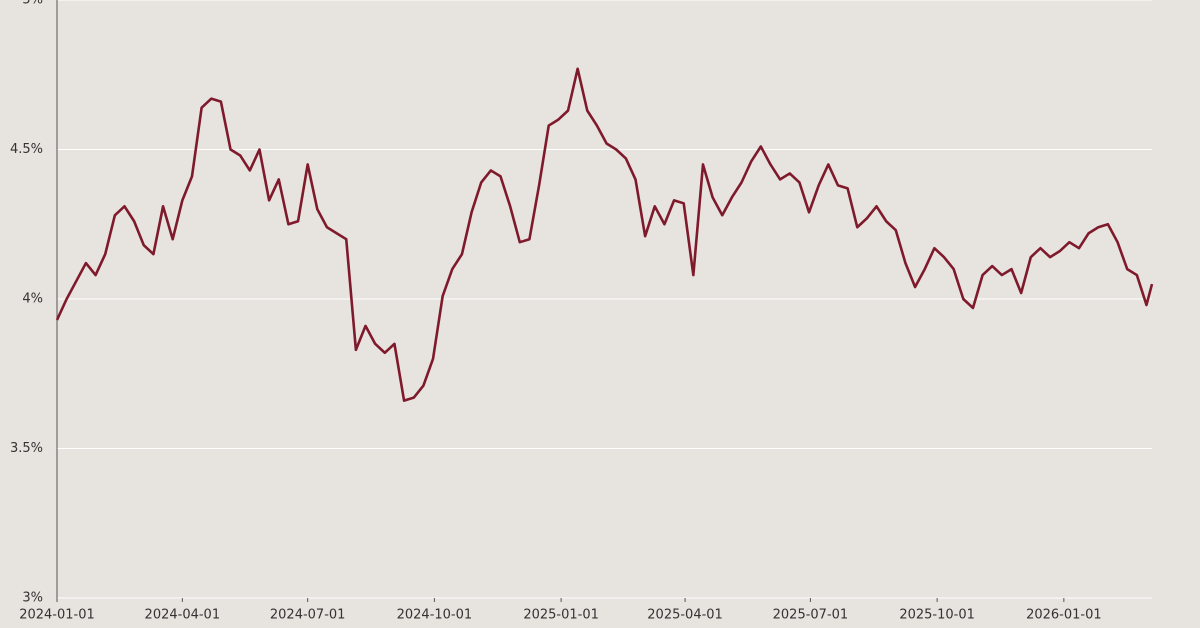  Describe the element at coordinates (1064, 615) in the screenshot. I see `x-tick-label: 2026-01-01` at that location.